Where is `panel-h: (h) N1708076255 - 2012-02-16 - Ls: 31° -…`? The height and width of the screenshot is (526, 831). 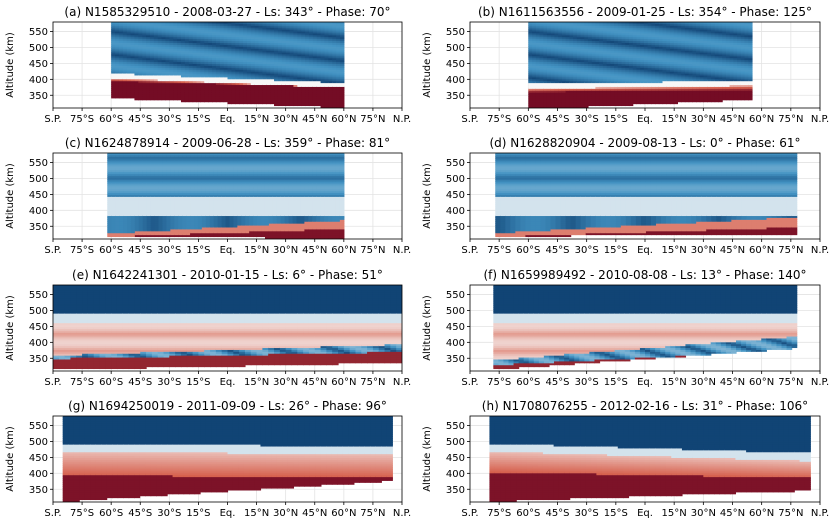 panel-h: (h) N1708076255 - 2012-02-16 - Ls: 31° -… is located at coordinates (625, 459).